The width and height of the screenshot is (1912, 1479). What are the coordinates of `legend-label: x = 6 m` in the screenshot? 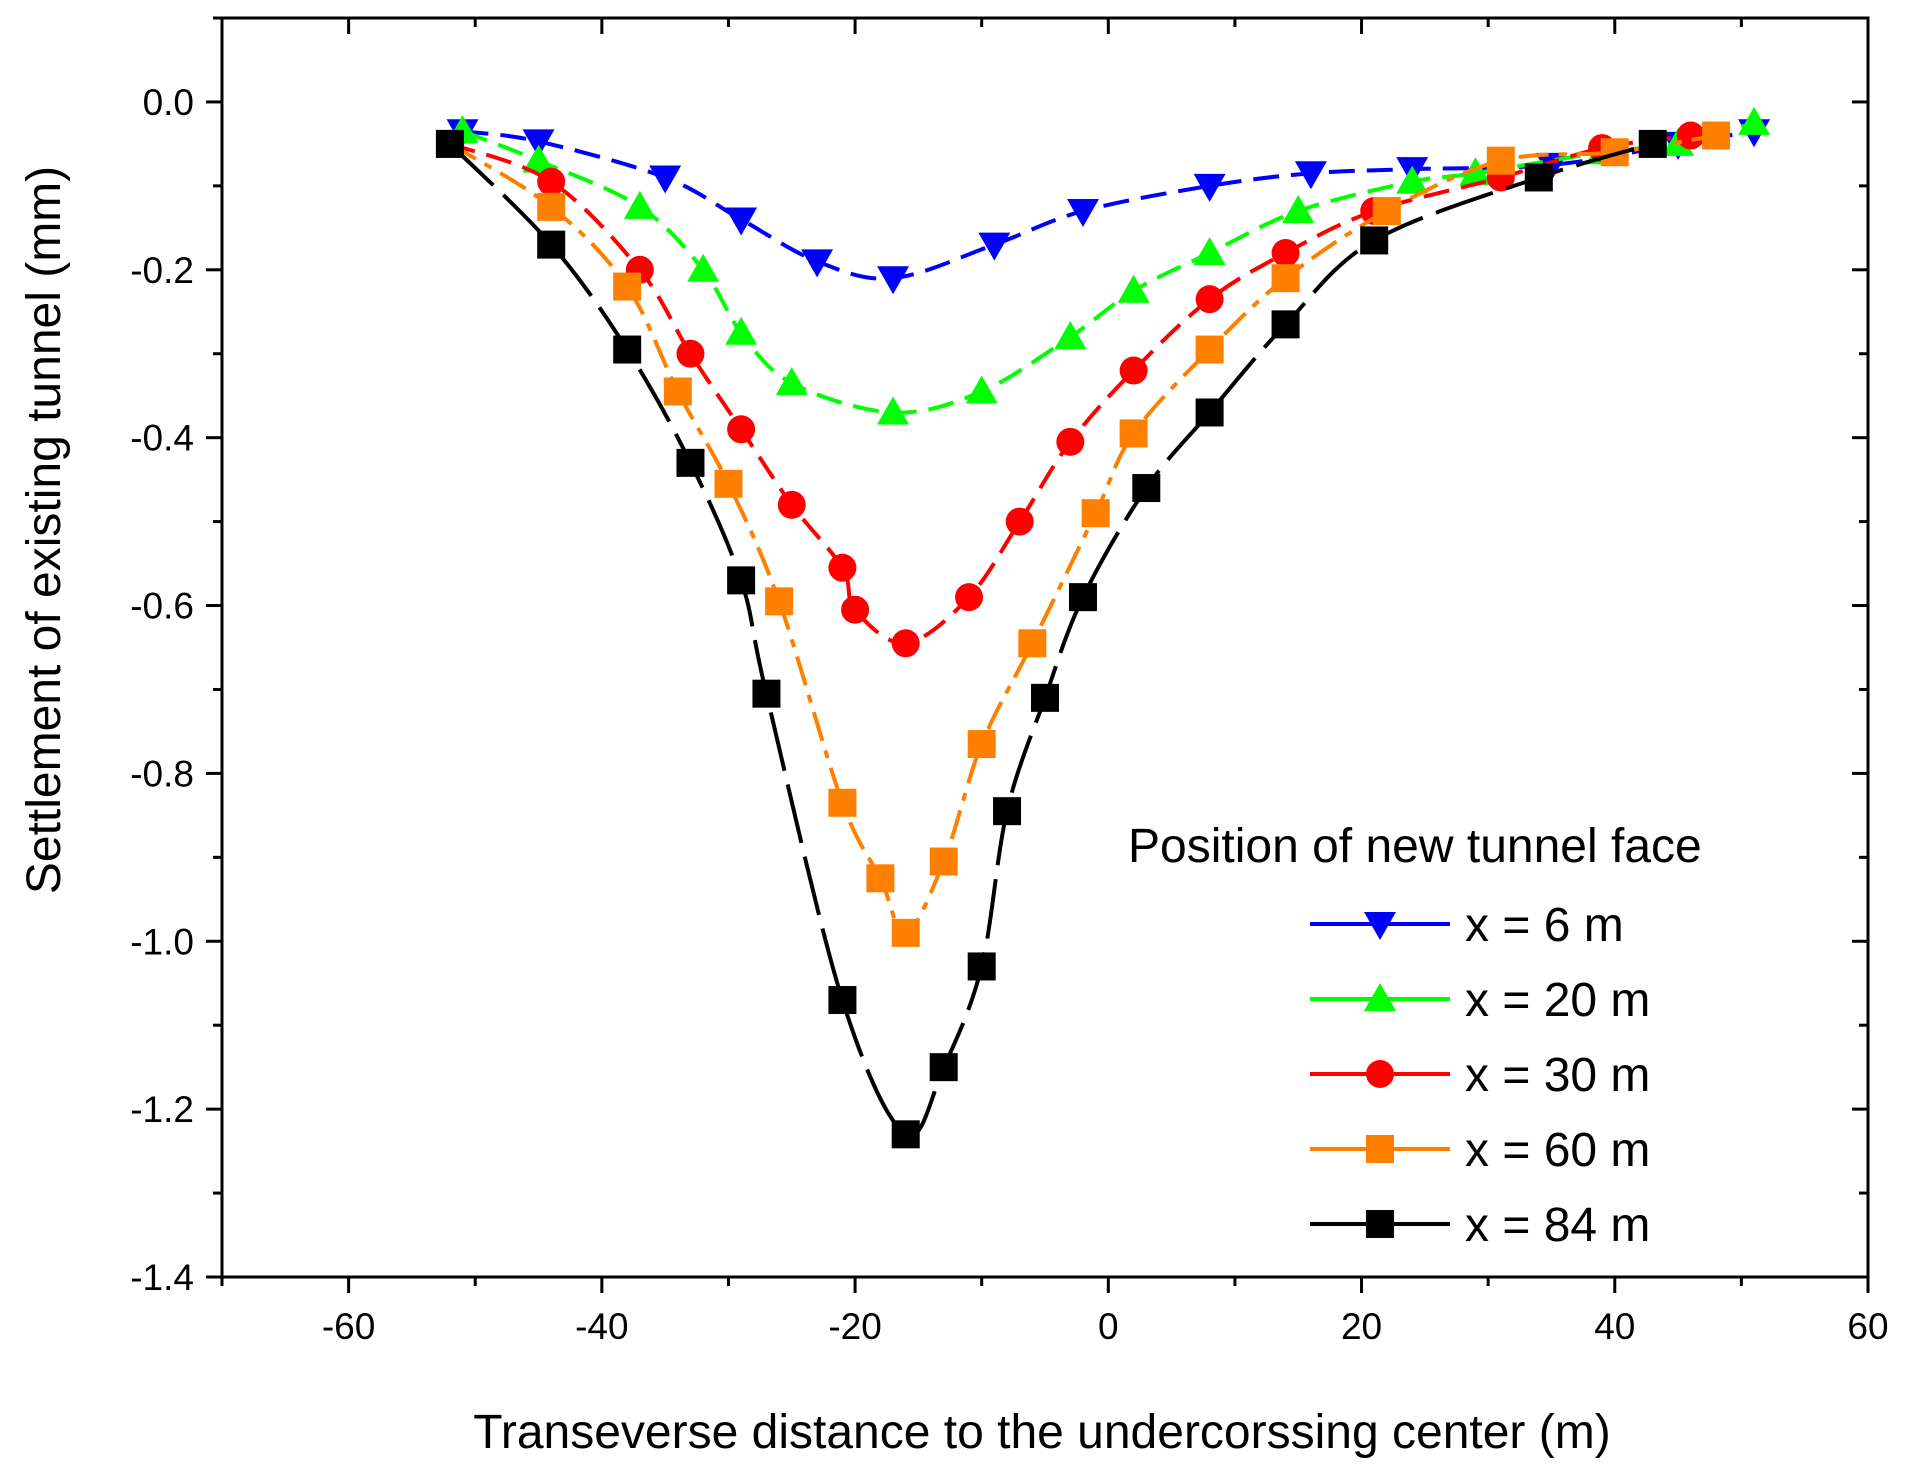 It's located at (1544, 925).